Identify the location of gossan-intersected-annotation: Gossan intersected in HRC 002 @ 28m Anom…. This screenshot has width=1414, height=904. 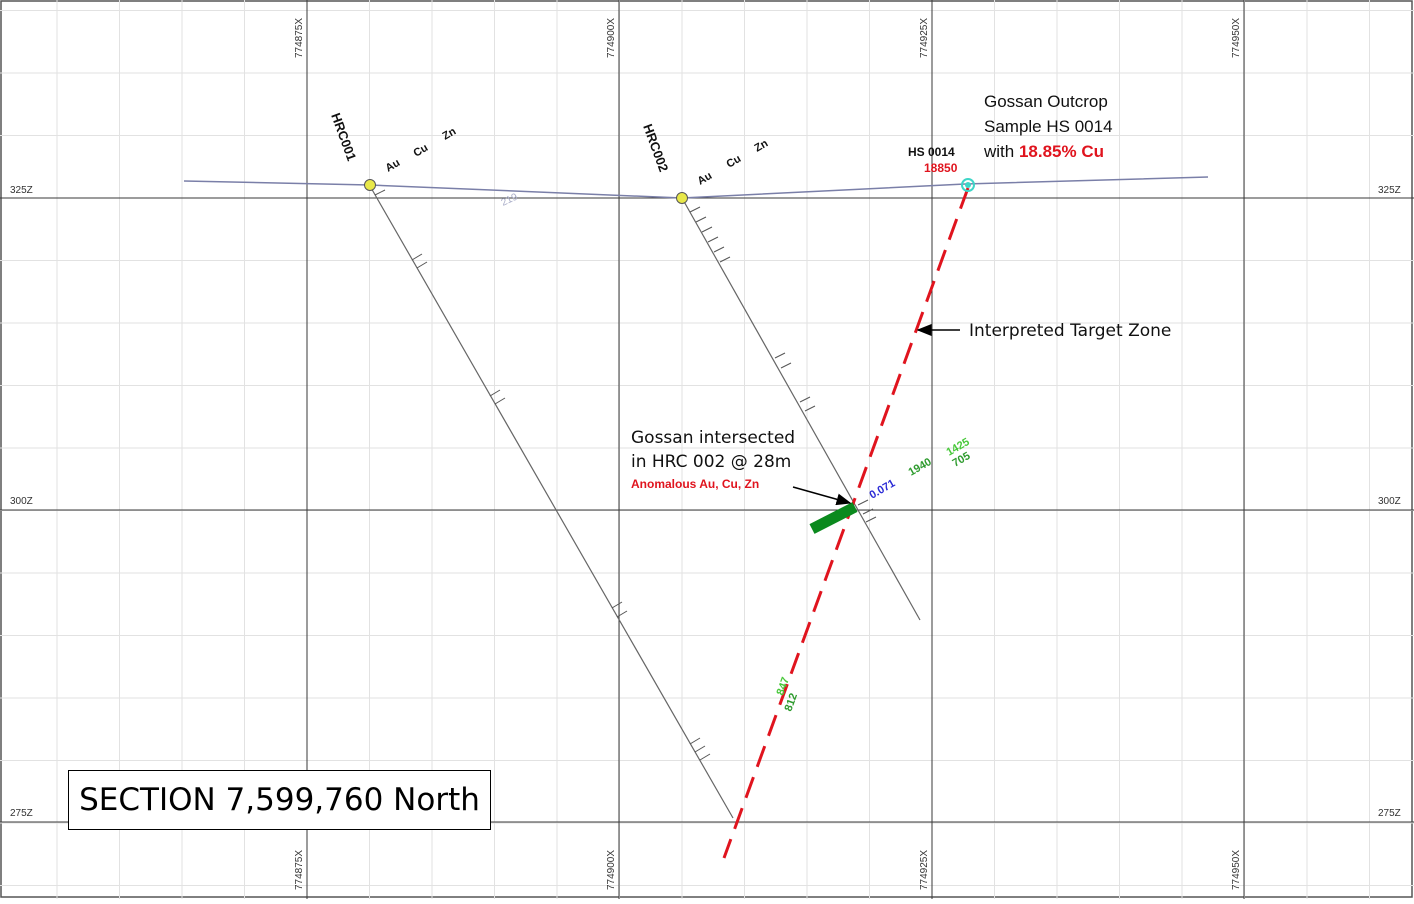
(741, 467).